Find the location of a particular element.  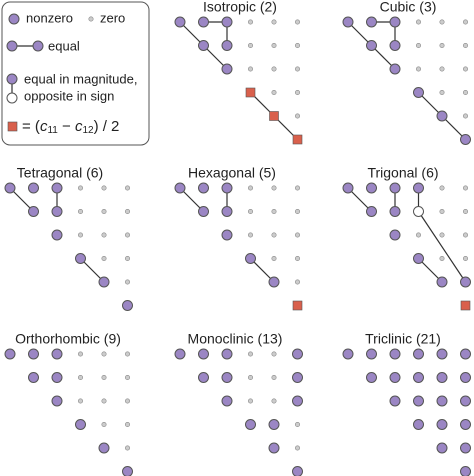

panel-title: Orthorhombic (9) is located at coordinates (68, 339).